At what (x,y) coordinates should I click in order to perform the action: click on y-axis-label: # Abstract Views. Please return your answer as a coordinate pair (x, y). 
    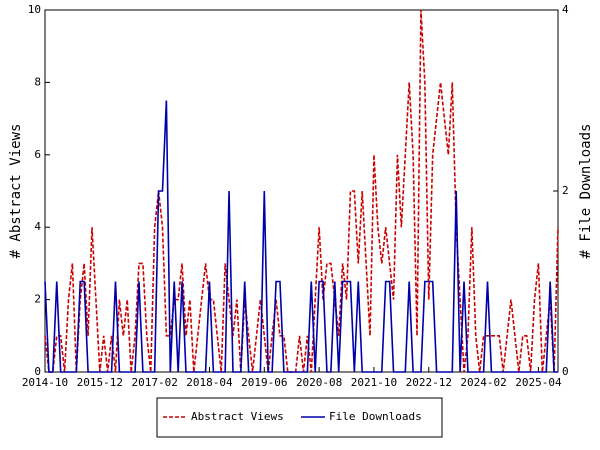
    Looking at the image, I should click on (16, 191).